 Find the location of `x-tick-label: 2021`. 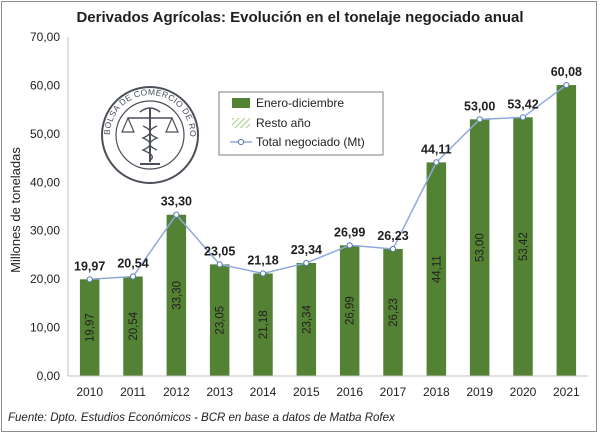

x-tick-label: 2021 is located at coordinates (566, 392).